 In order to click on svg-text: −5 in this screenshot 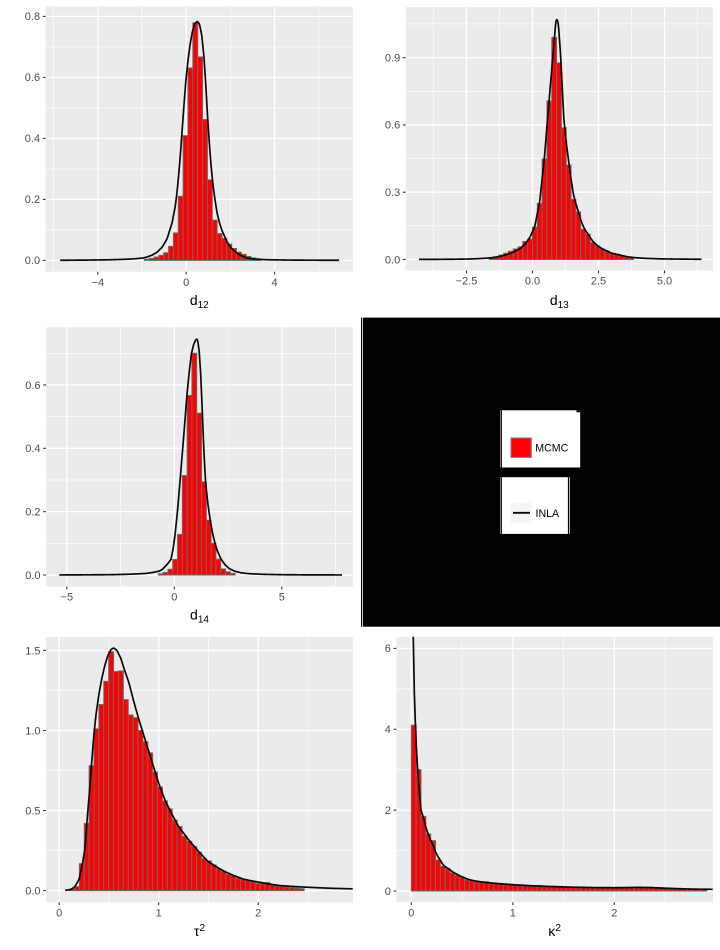, I will do `click(67, 598)`.